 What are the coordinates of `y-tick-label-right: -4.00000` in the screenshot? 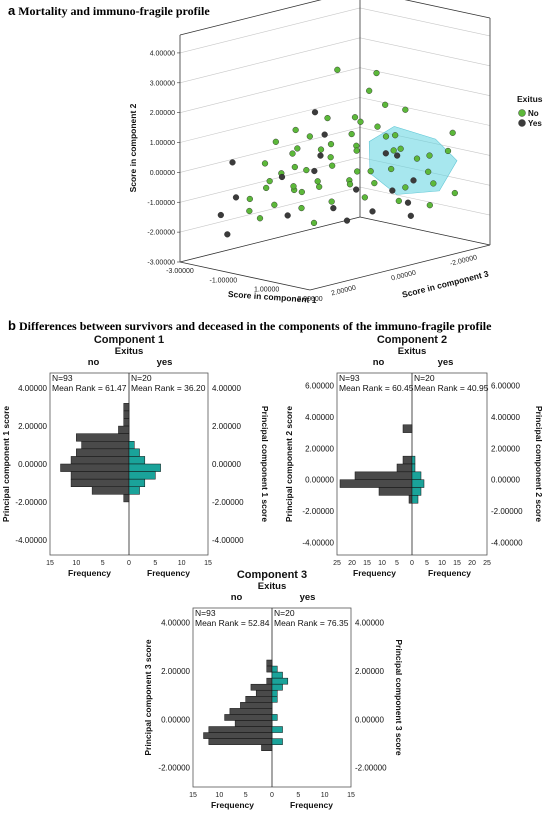 It's located at (507, 542).